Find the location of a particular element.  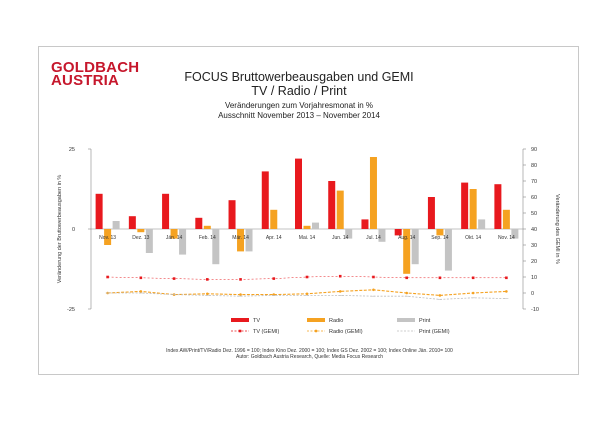

legend-marker-radio-gemi is located at coordinates (316, 331).